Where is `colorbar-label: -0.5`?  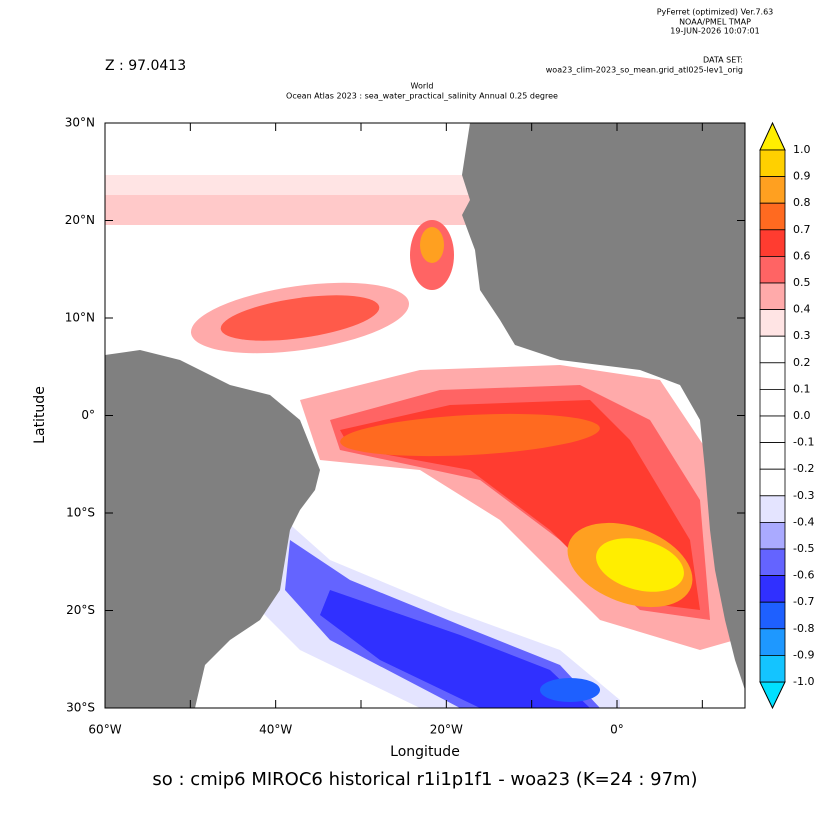 colorbar-label: -0.5 is located at coordinates (803, 548).